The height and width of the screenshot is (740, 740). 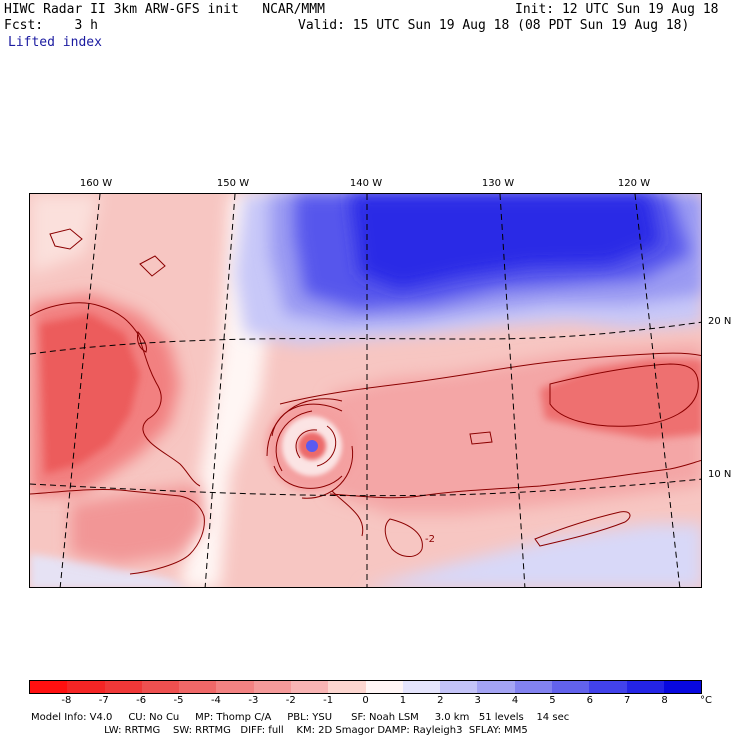 I want to click on colorbar-tick-label: -1, so click(x=328, y=700).